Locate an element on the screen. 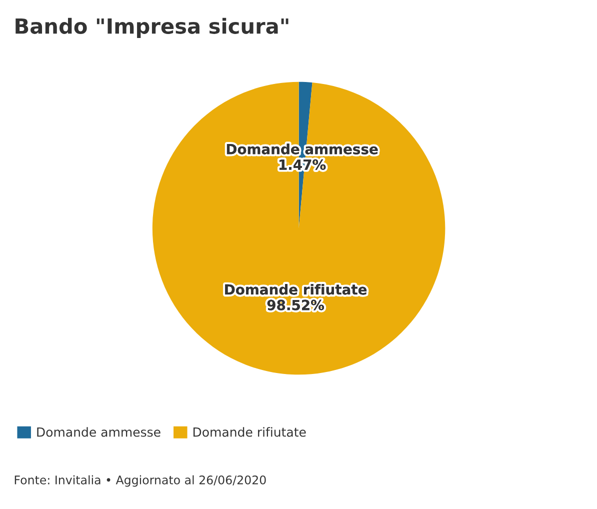  source-note: Fonte: Invitalia • Aggiornato al 26/06/2020 is located at coordinates (140, 481).